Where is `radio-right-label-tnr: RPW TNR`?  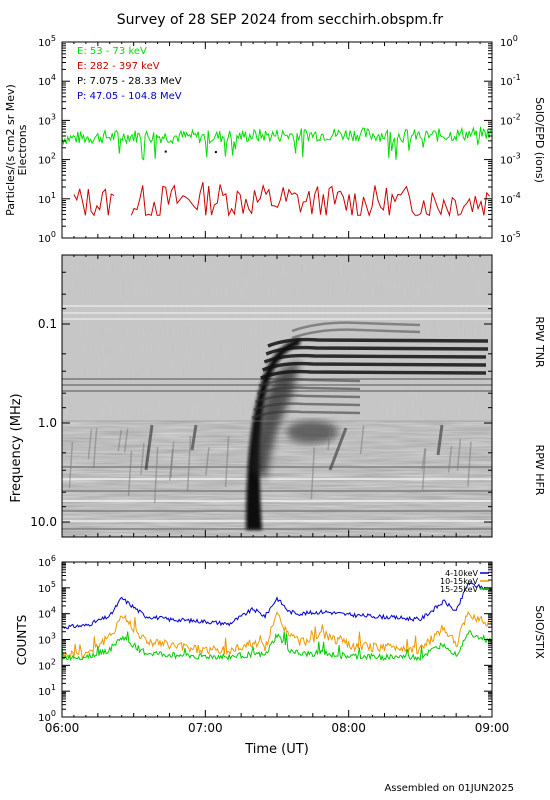
radio-right-label-tnr: RPW TNR is located at coordinates (539, 342).